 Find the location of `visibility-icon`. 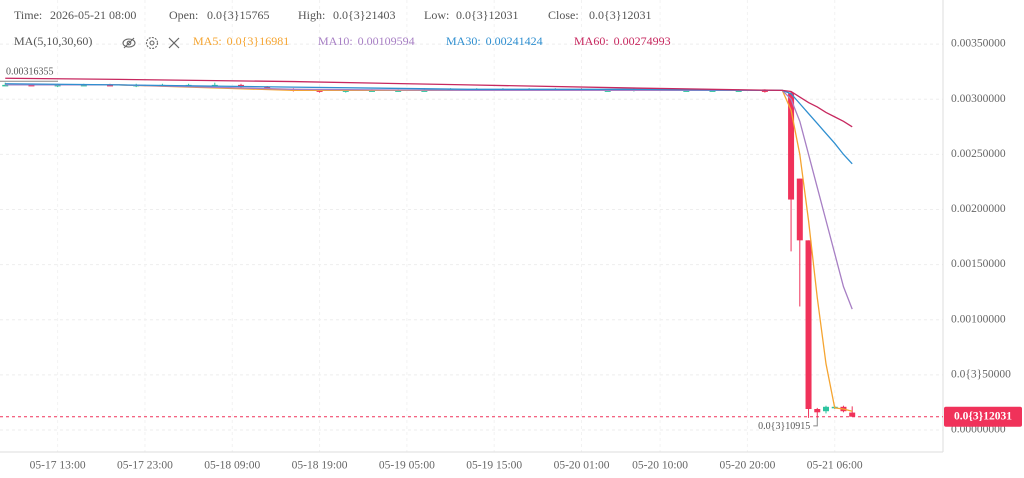

visibility-icon is located at coordinates (129, 43).